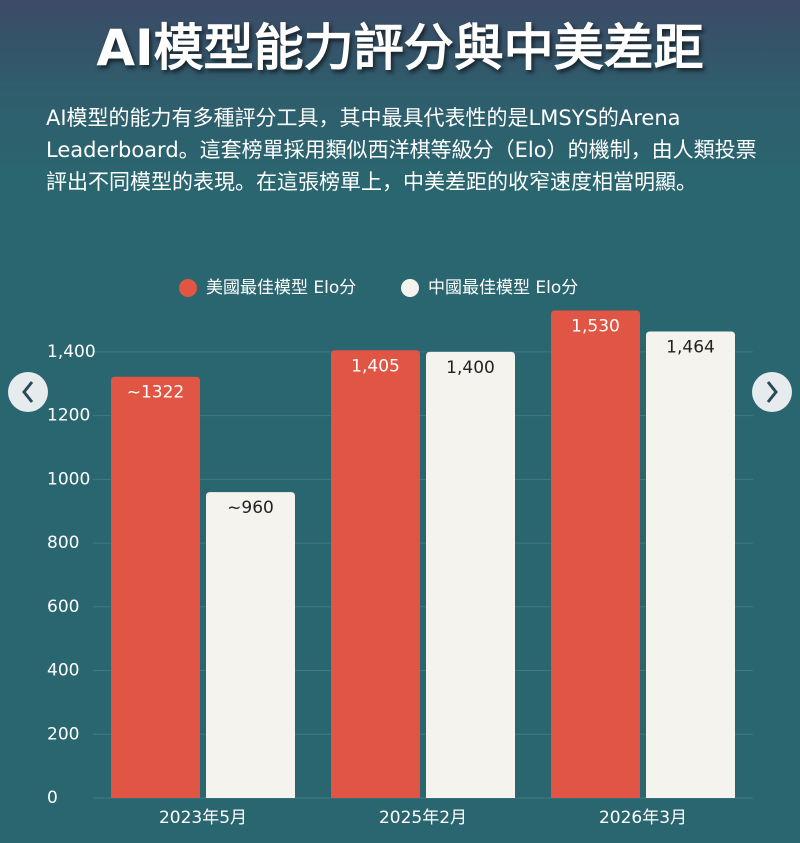  What do you see at coordinates (470, 368) in the screenshot?
I see `value-label: 1,400` at bounding box center [470, 368].